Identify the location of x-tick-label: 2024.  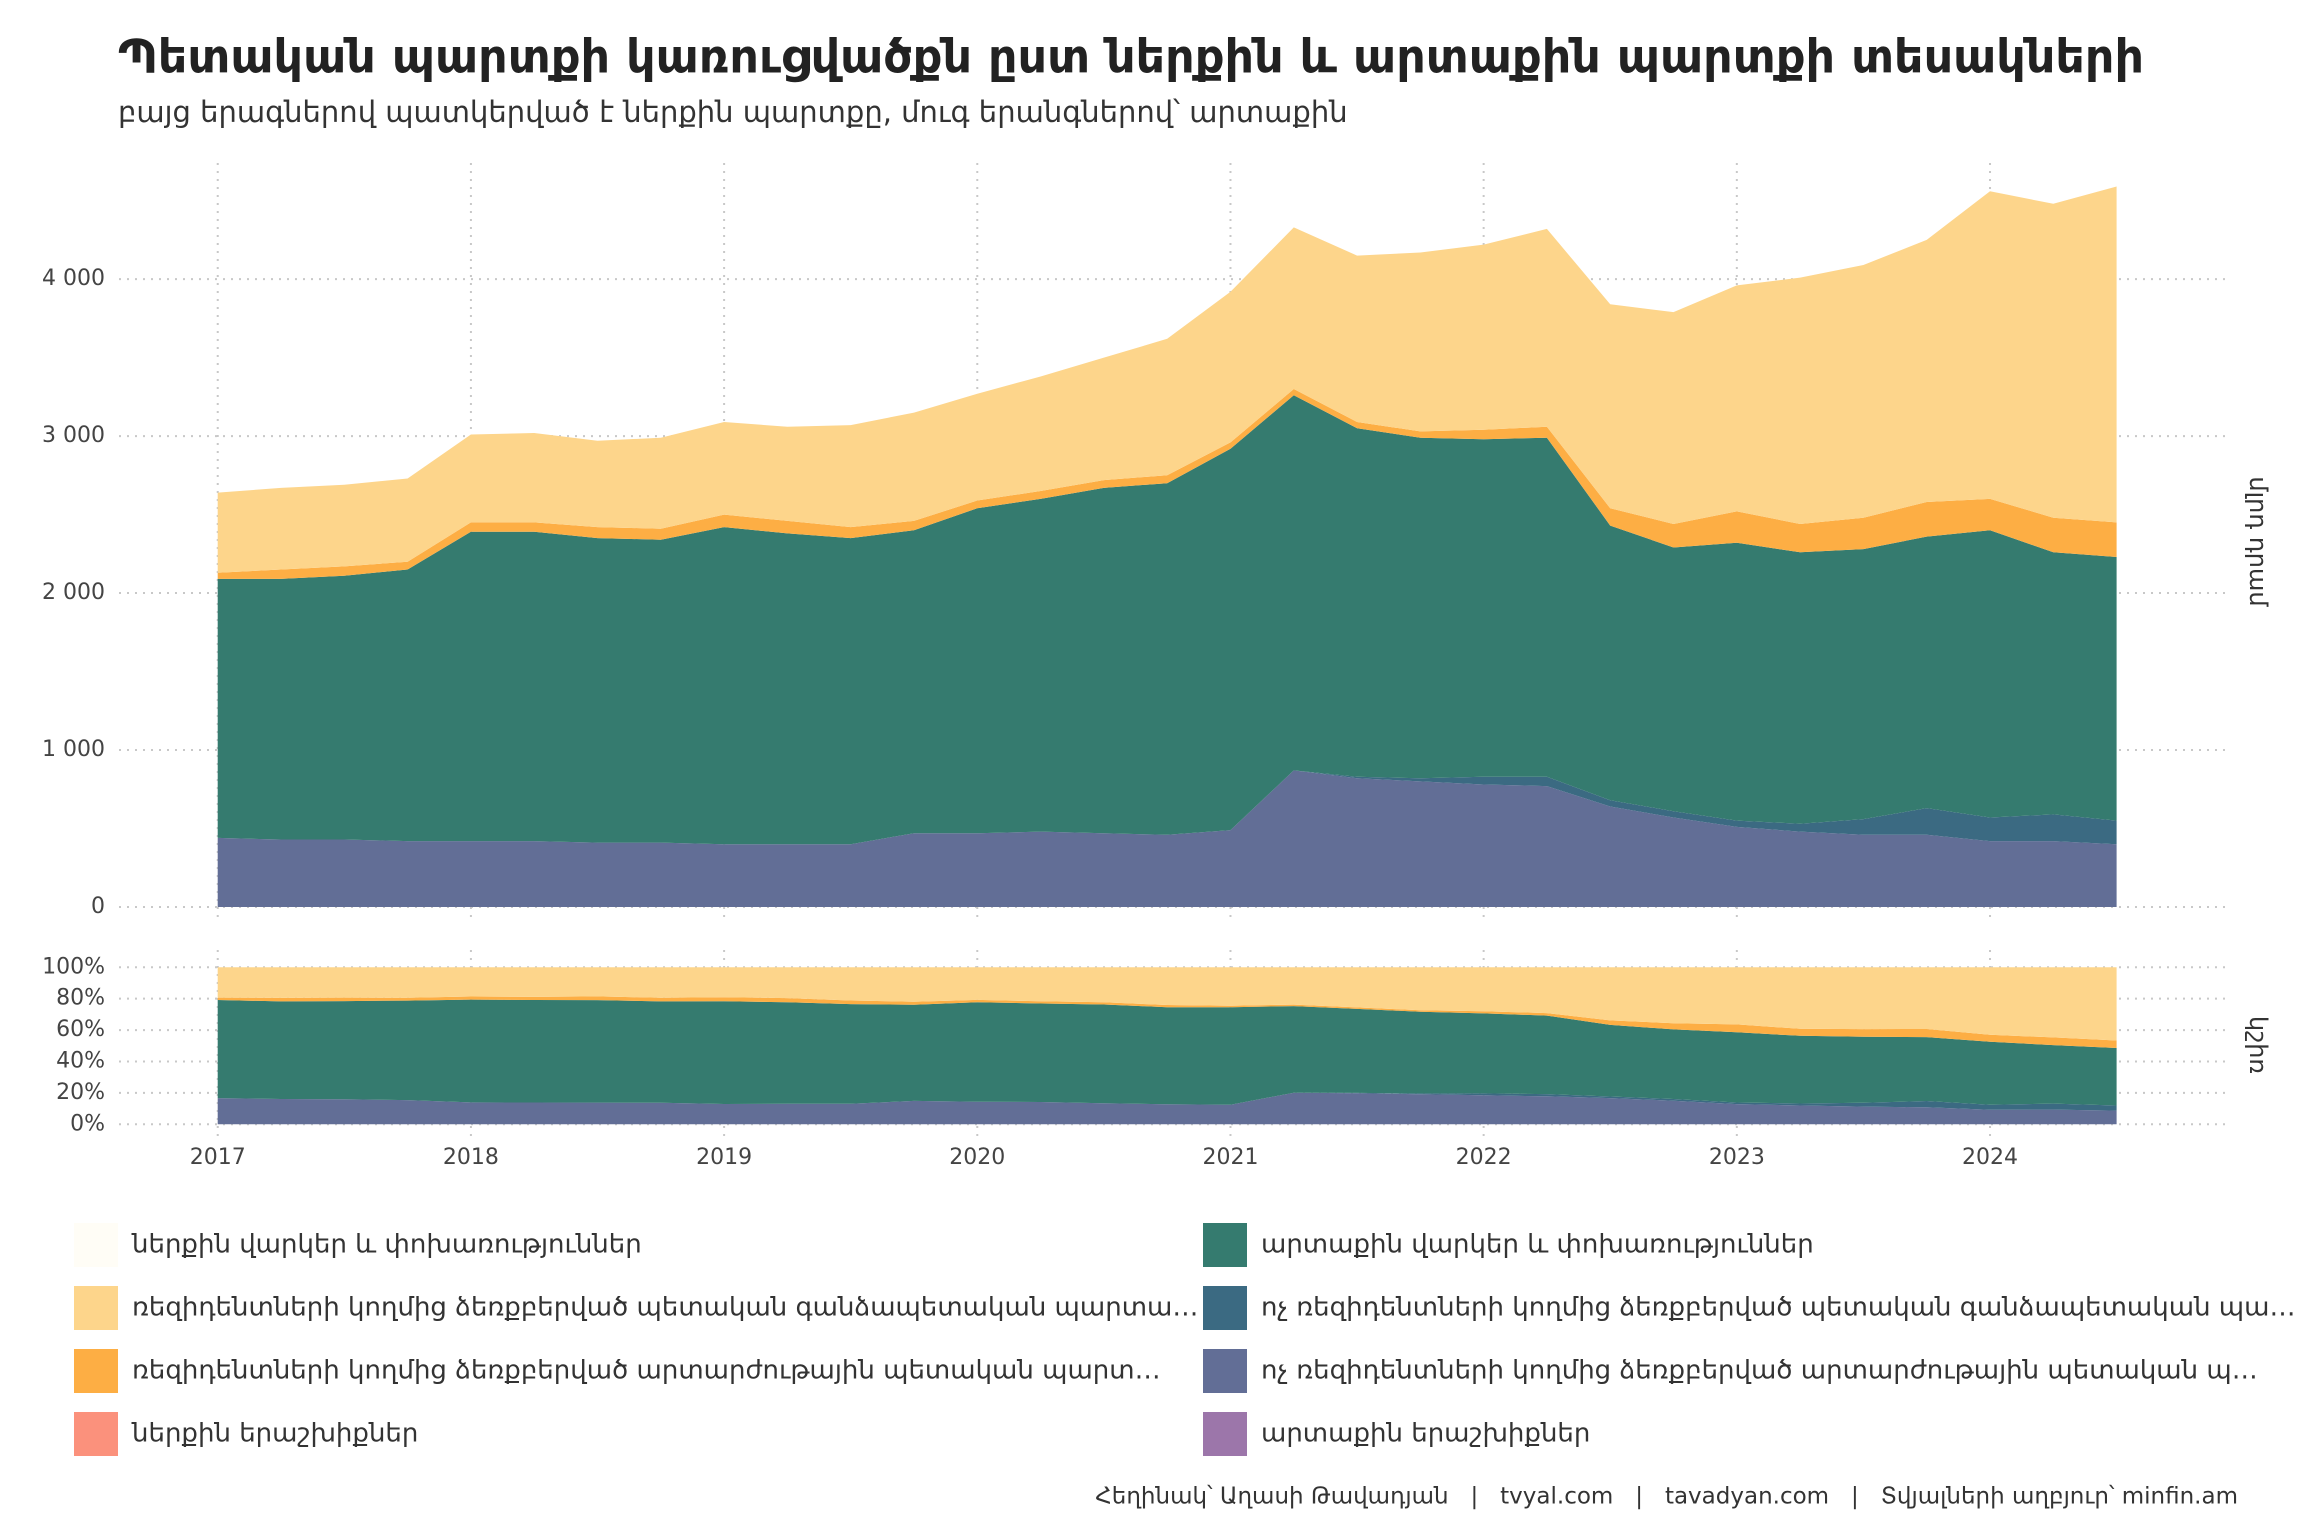
(1990, 1157).